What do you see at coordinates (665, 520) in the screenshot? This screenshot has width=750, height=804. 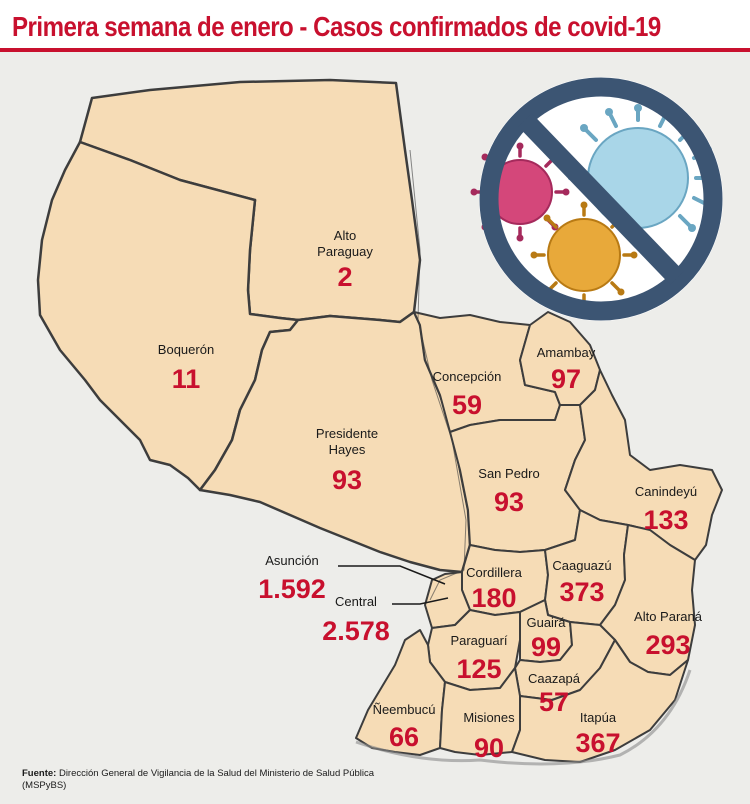 I see `case-count-canindeyu: 133` at bounding box center [665, 520].